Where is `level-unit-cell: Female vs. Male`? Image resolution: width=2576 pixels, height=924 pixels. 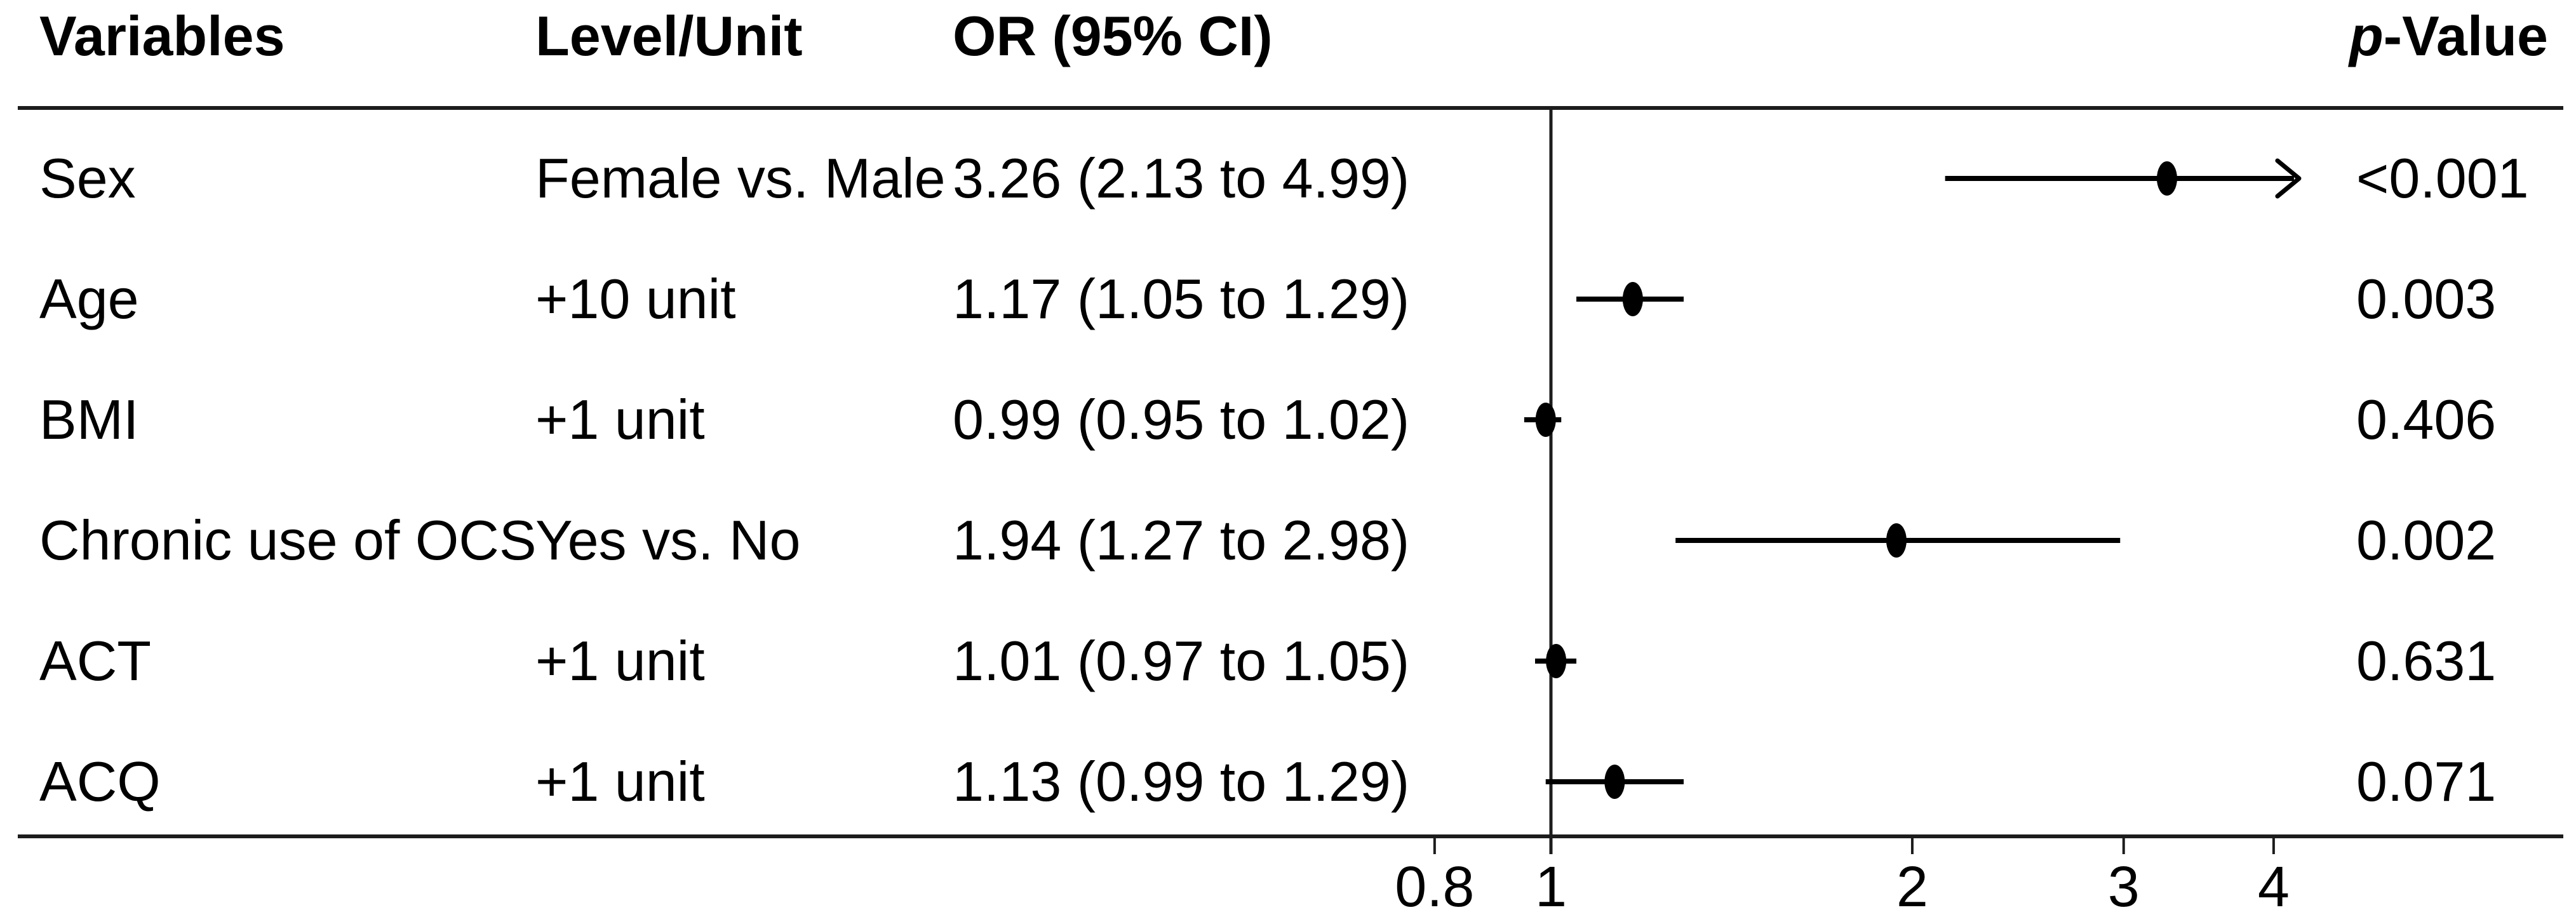
level-unit-cell: Female vs. Male is located at coordinates (740, 178).